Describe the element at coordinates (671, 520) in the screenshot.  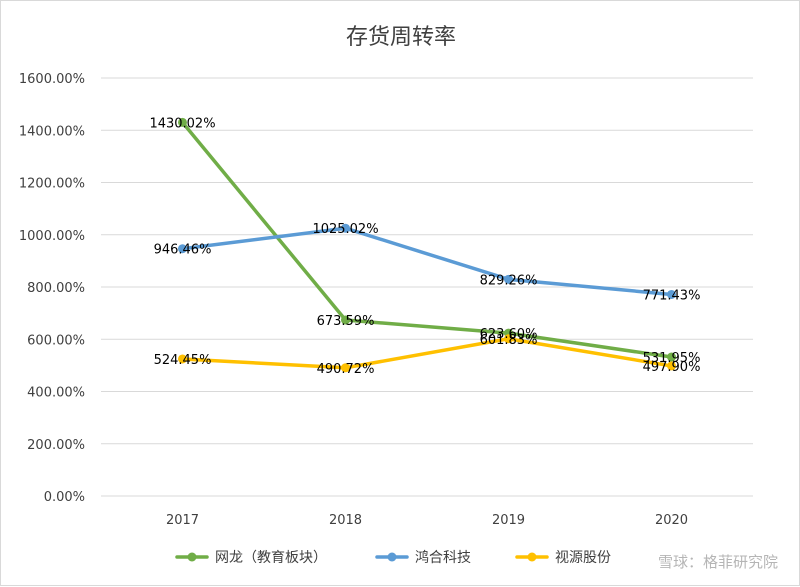
I see `x-tick-label: 2020` at that location.